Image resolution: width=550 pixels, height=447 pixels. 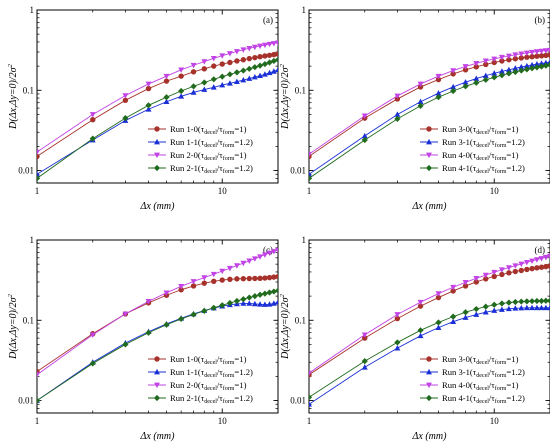 I want to click on y-axis-title: D(Δx,Δy=0)/2σ2, so click(x=285, y=96).